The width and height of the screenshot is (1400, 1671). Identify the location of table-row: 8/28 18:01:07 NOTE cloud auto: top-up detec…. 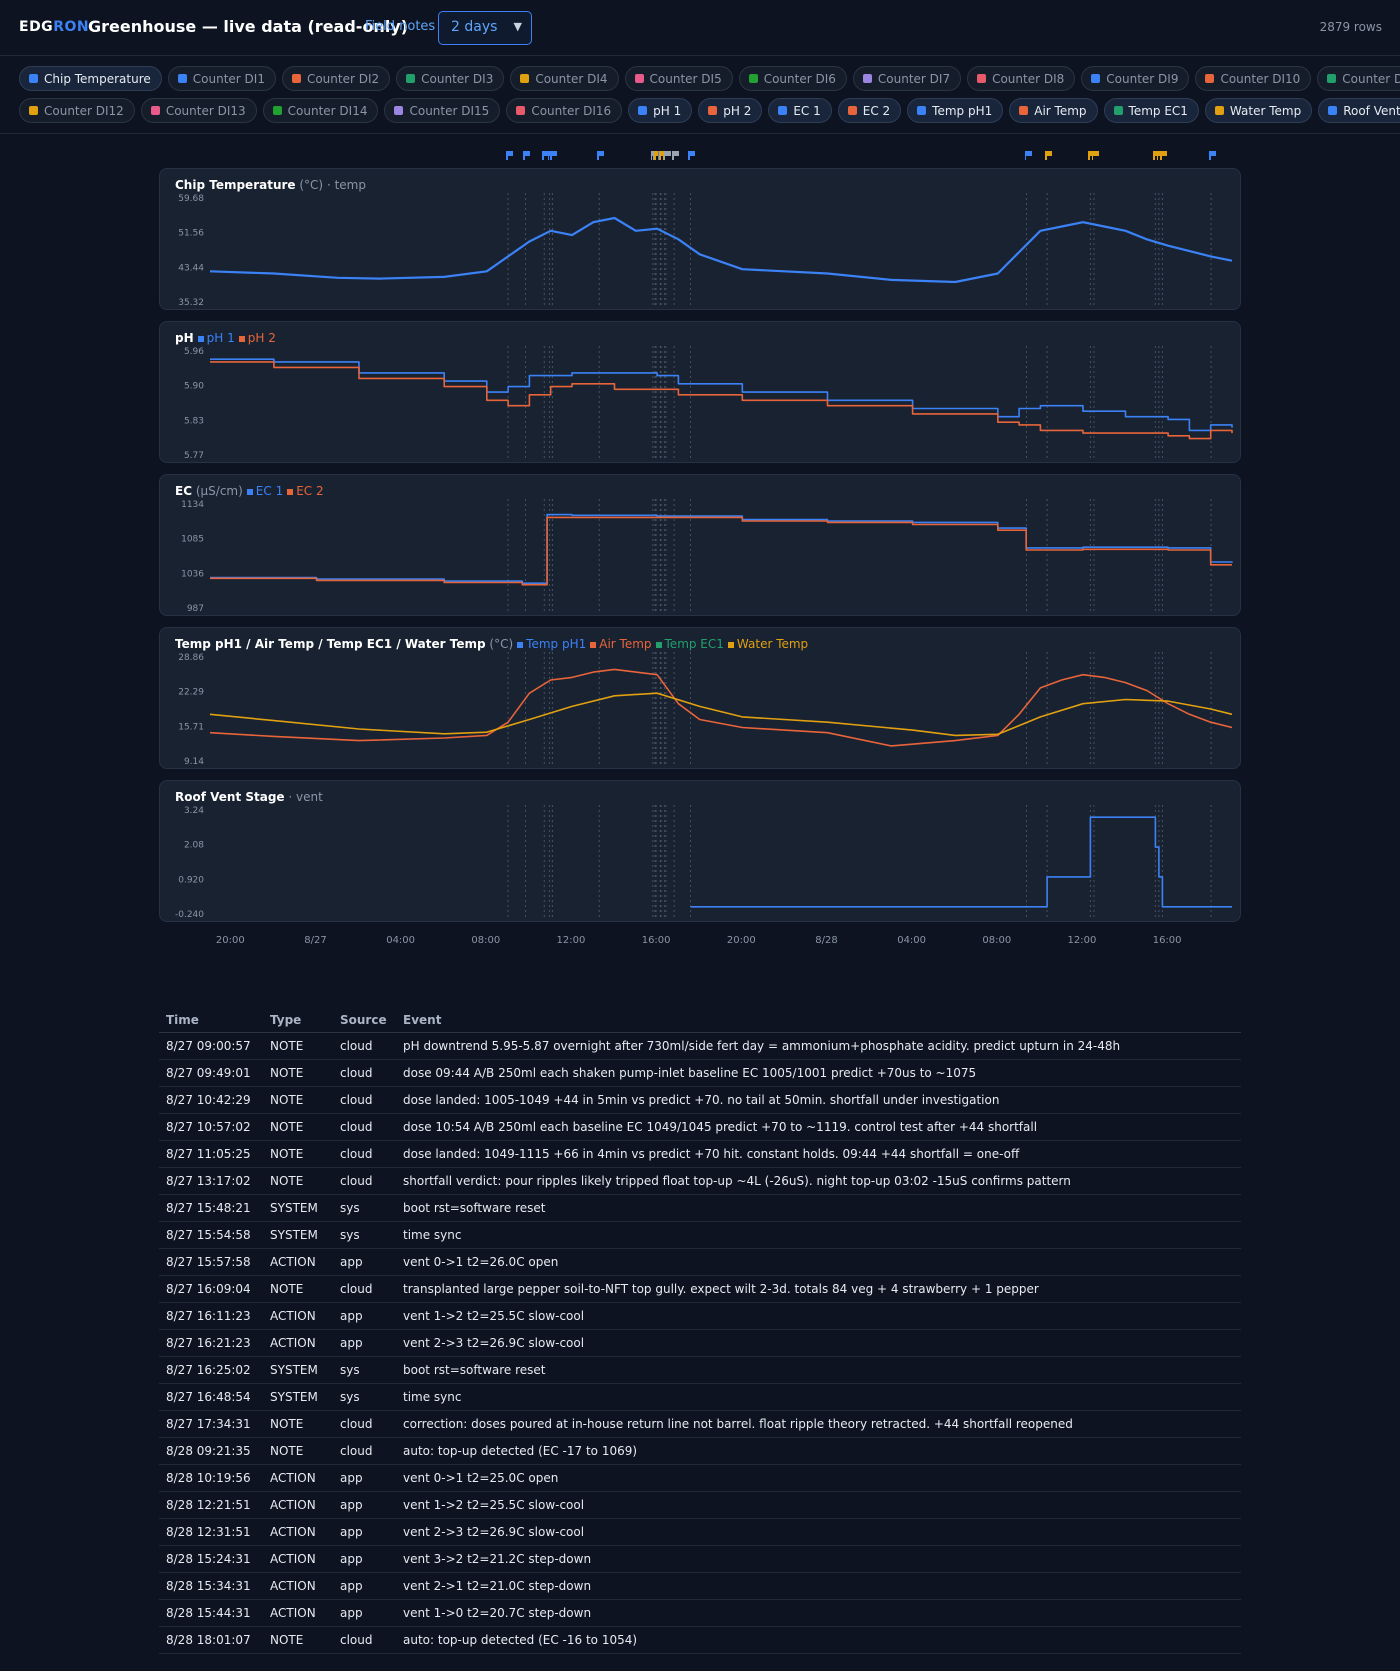
(700, 1640).